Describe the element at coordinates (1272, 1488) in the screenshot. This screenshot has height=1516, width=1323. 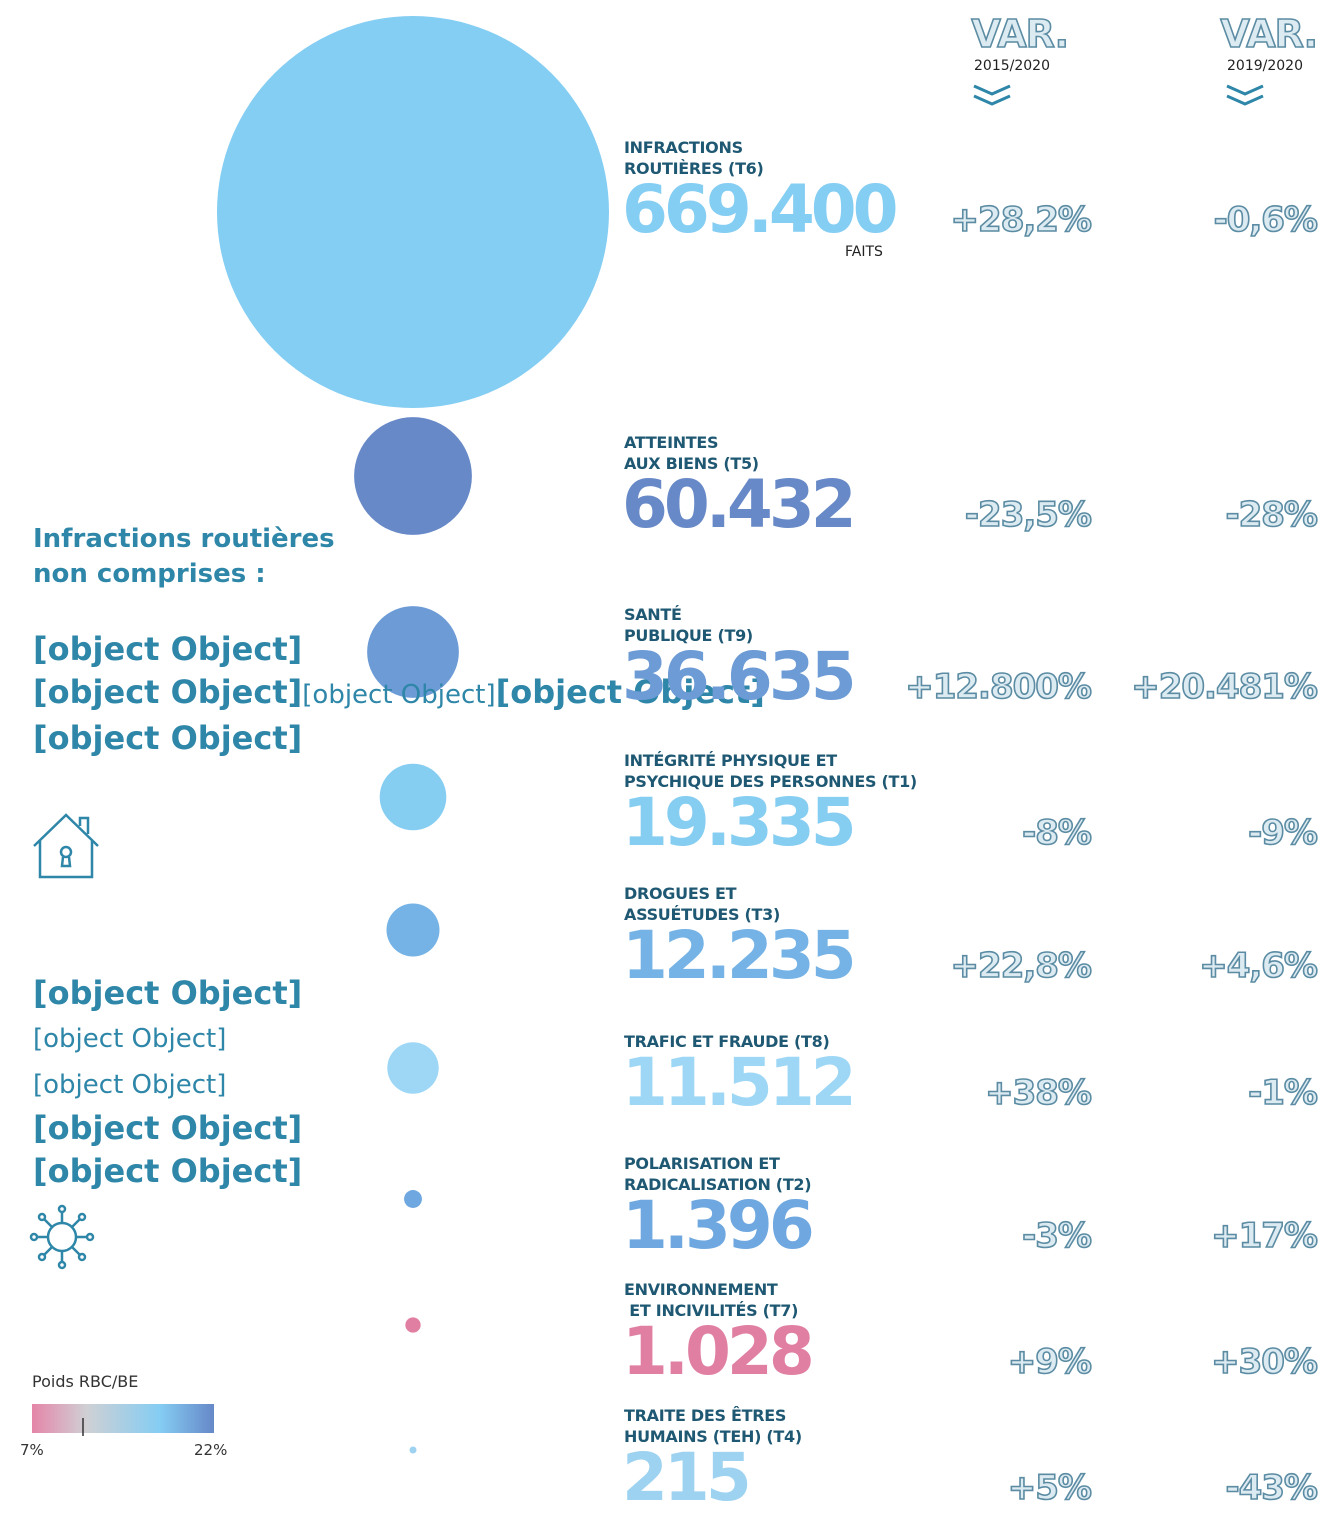
I see `var2: -43%` at that location.